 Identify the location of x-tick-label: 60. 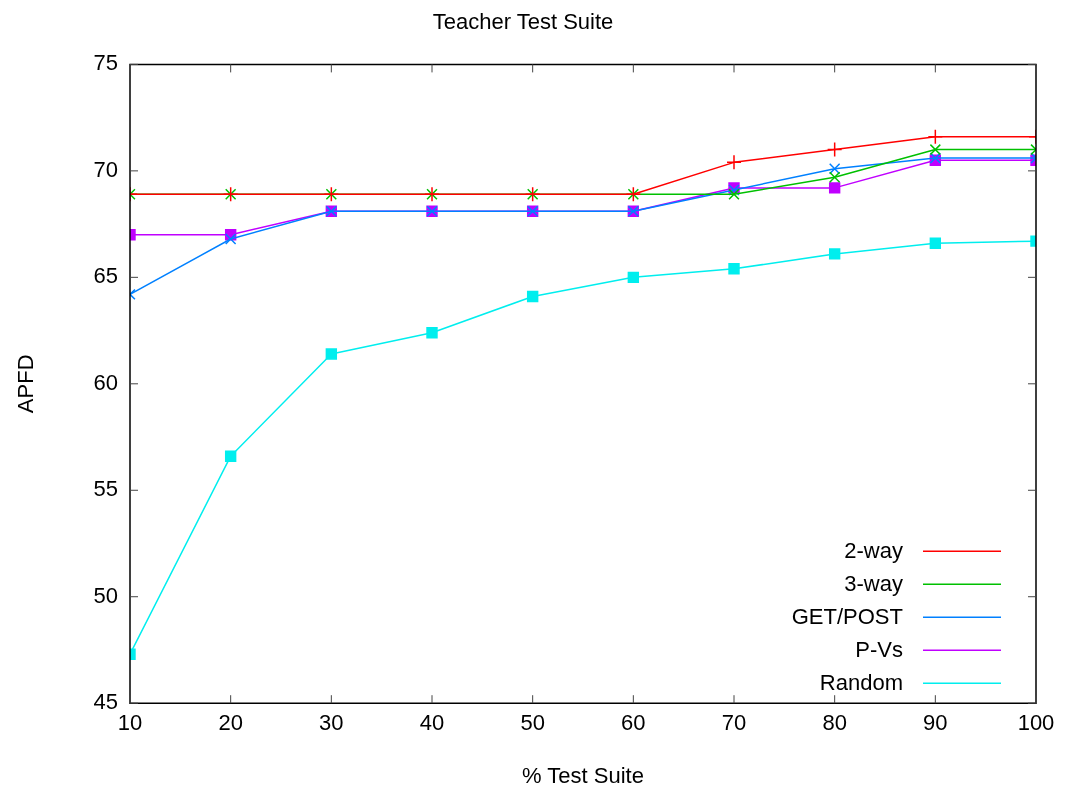
(633, 723).